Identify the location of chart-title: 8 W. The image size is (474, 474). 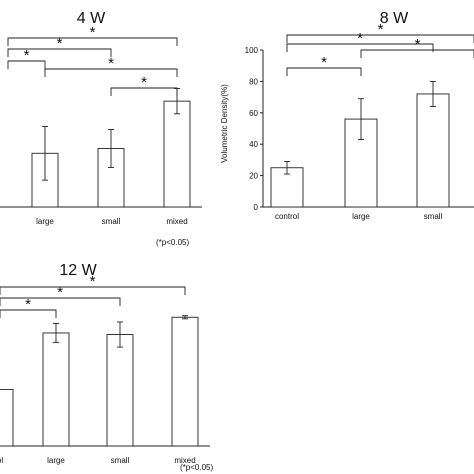
(394, 18).